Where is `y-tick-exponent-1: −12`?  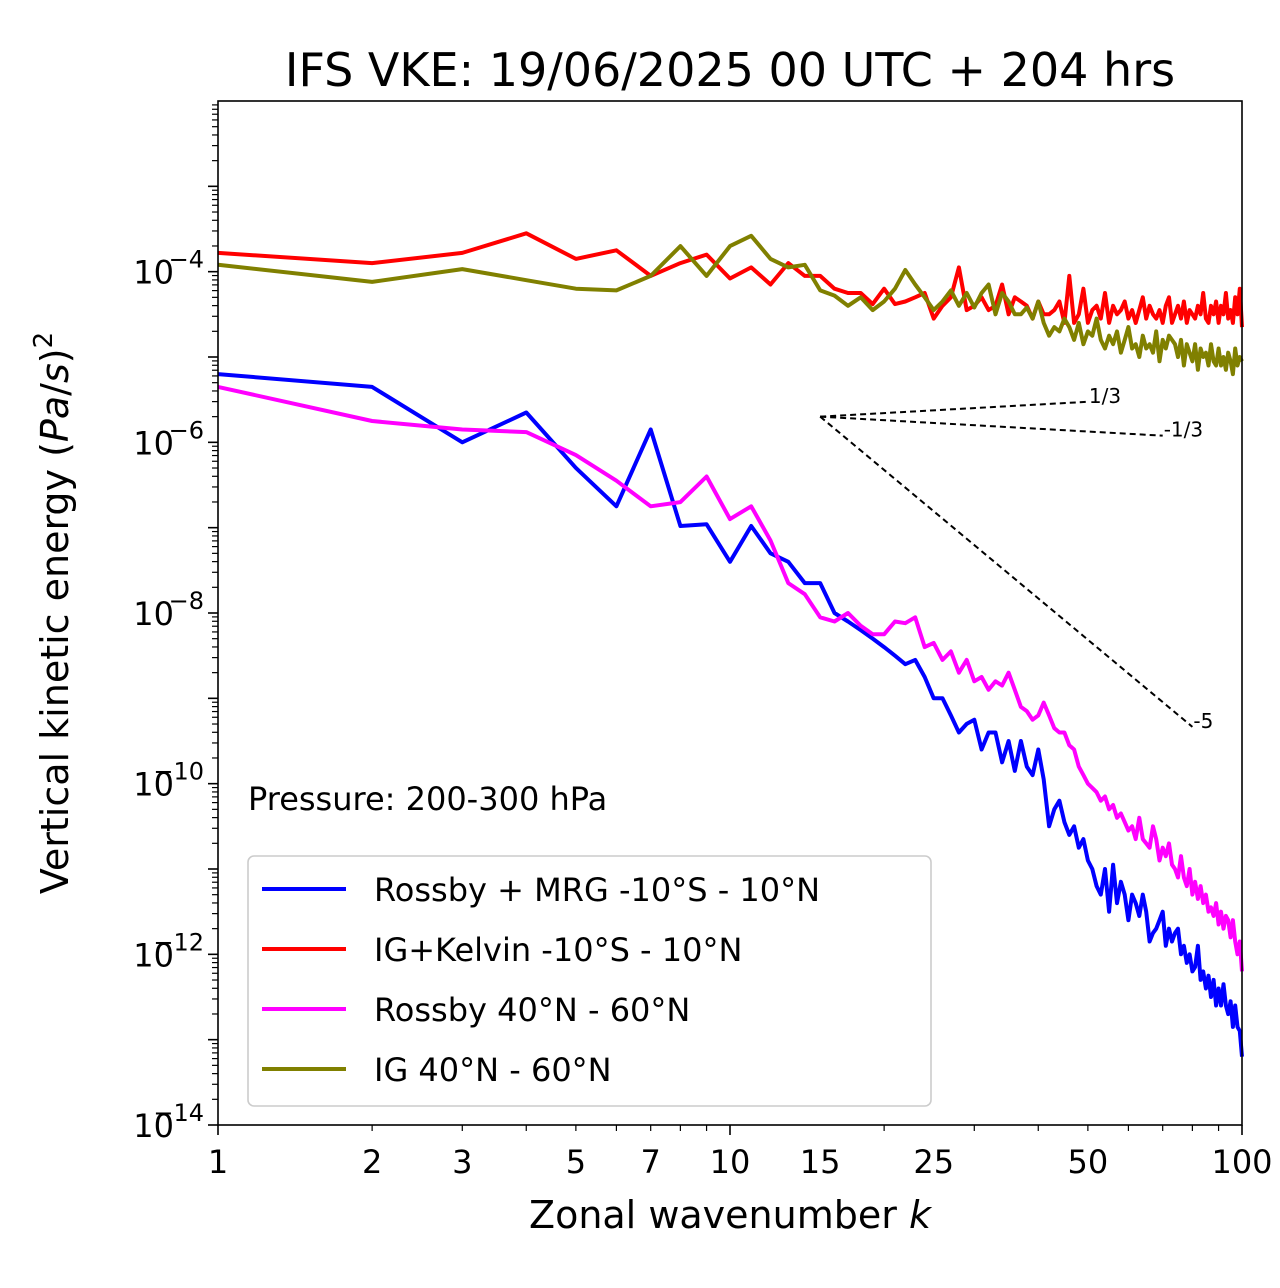
y-tick-exponent-1: −12 is located at coordinates (178, 942).